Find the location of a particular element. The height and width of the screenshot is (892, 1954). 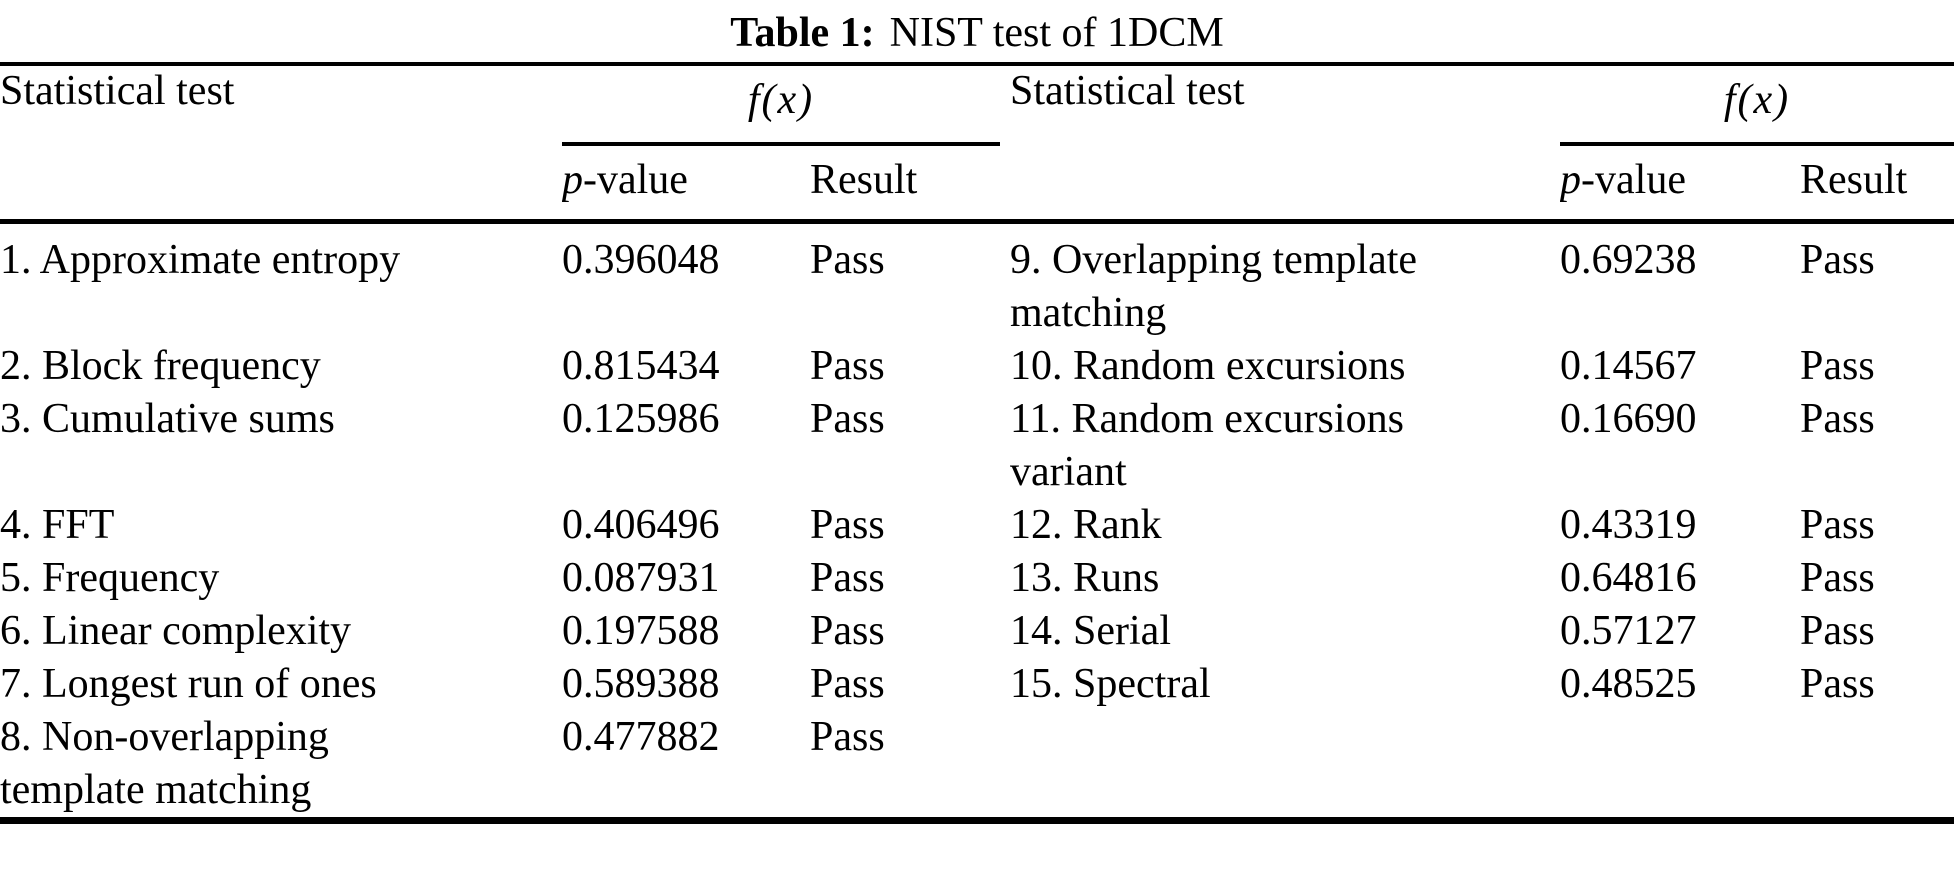

col-header-result-right: Result is located at coordinates (1877, 185).